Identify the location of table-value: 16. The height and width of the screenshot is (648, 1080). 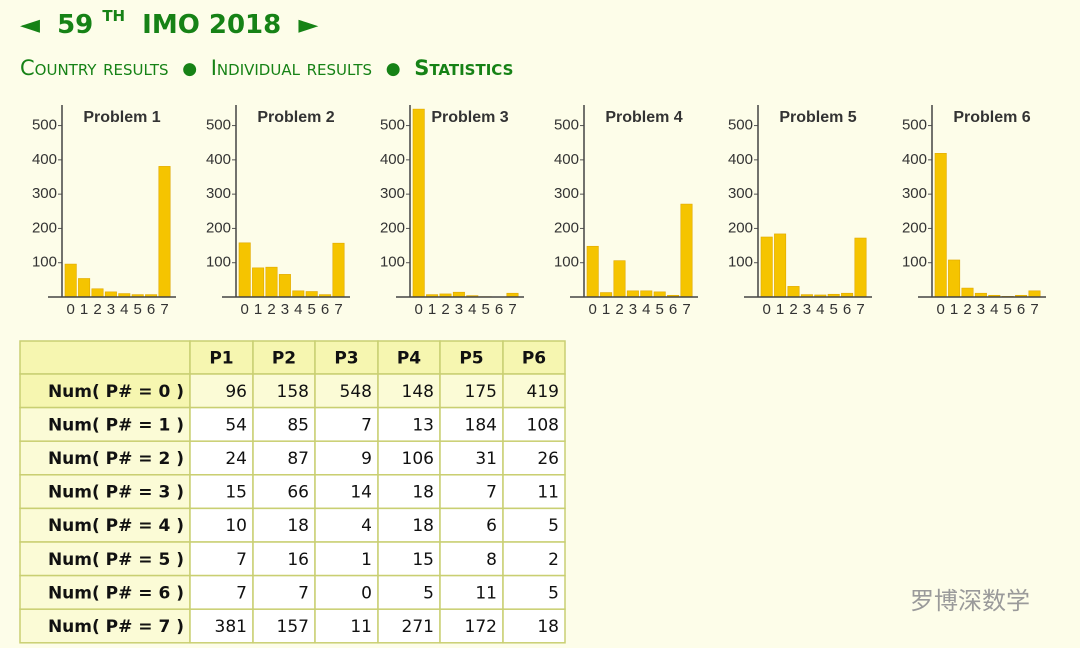
(298, 560).